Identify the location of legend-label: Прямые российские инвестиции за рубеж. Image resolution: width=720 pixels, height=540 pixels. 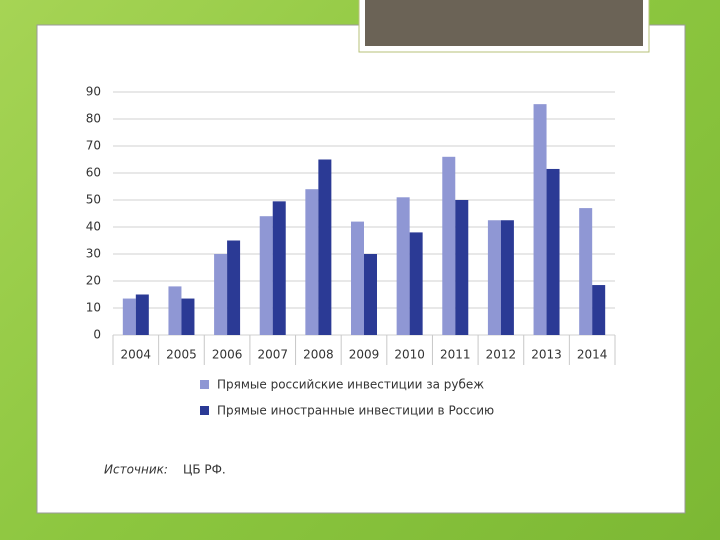
(350, 385).